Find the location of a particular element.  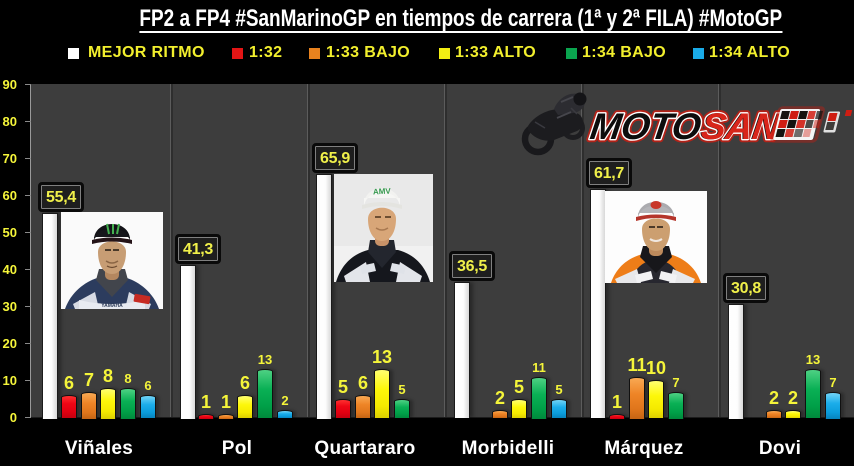

svg-text: YAMAHA is located at coordinates (112, 306).